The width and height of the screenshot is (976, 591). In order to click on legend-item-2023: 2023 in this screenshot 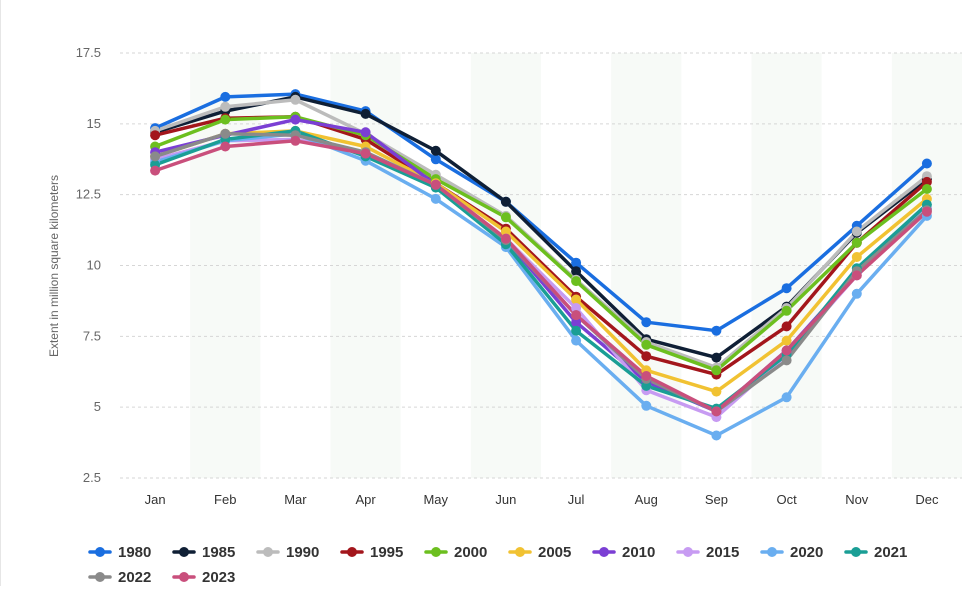, I will do `click(203, 577)`.